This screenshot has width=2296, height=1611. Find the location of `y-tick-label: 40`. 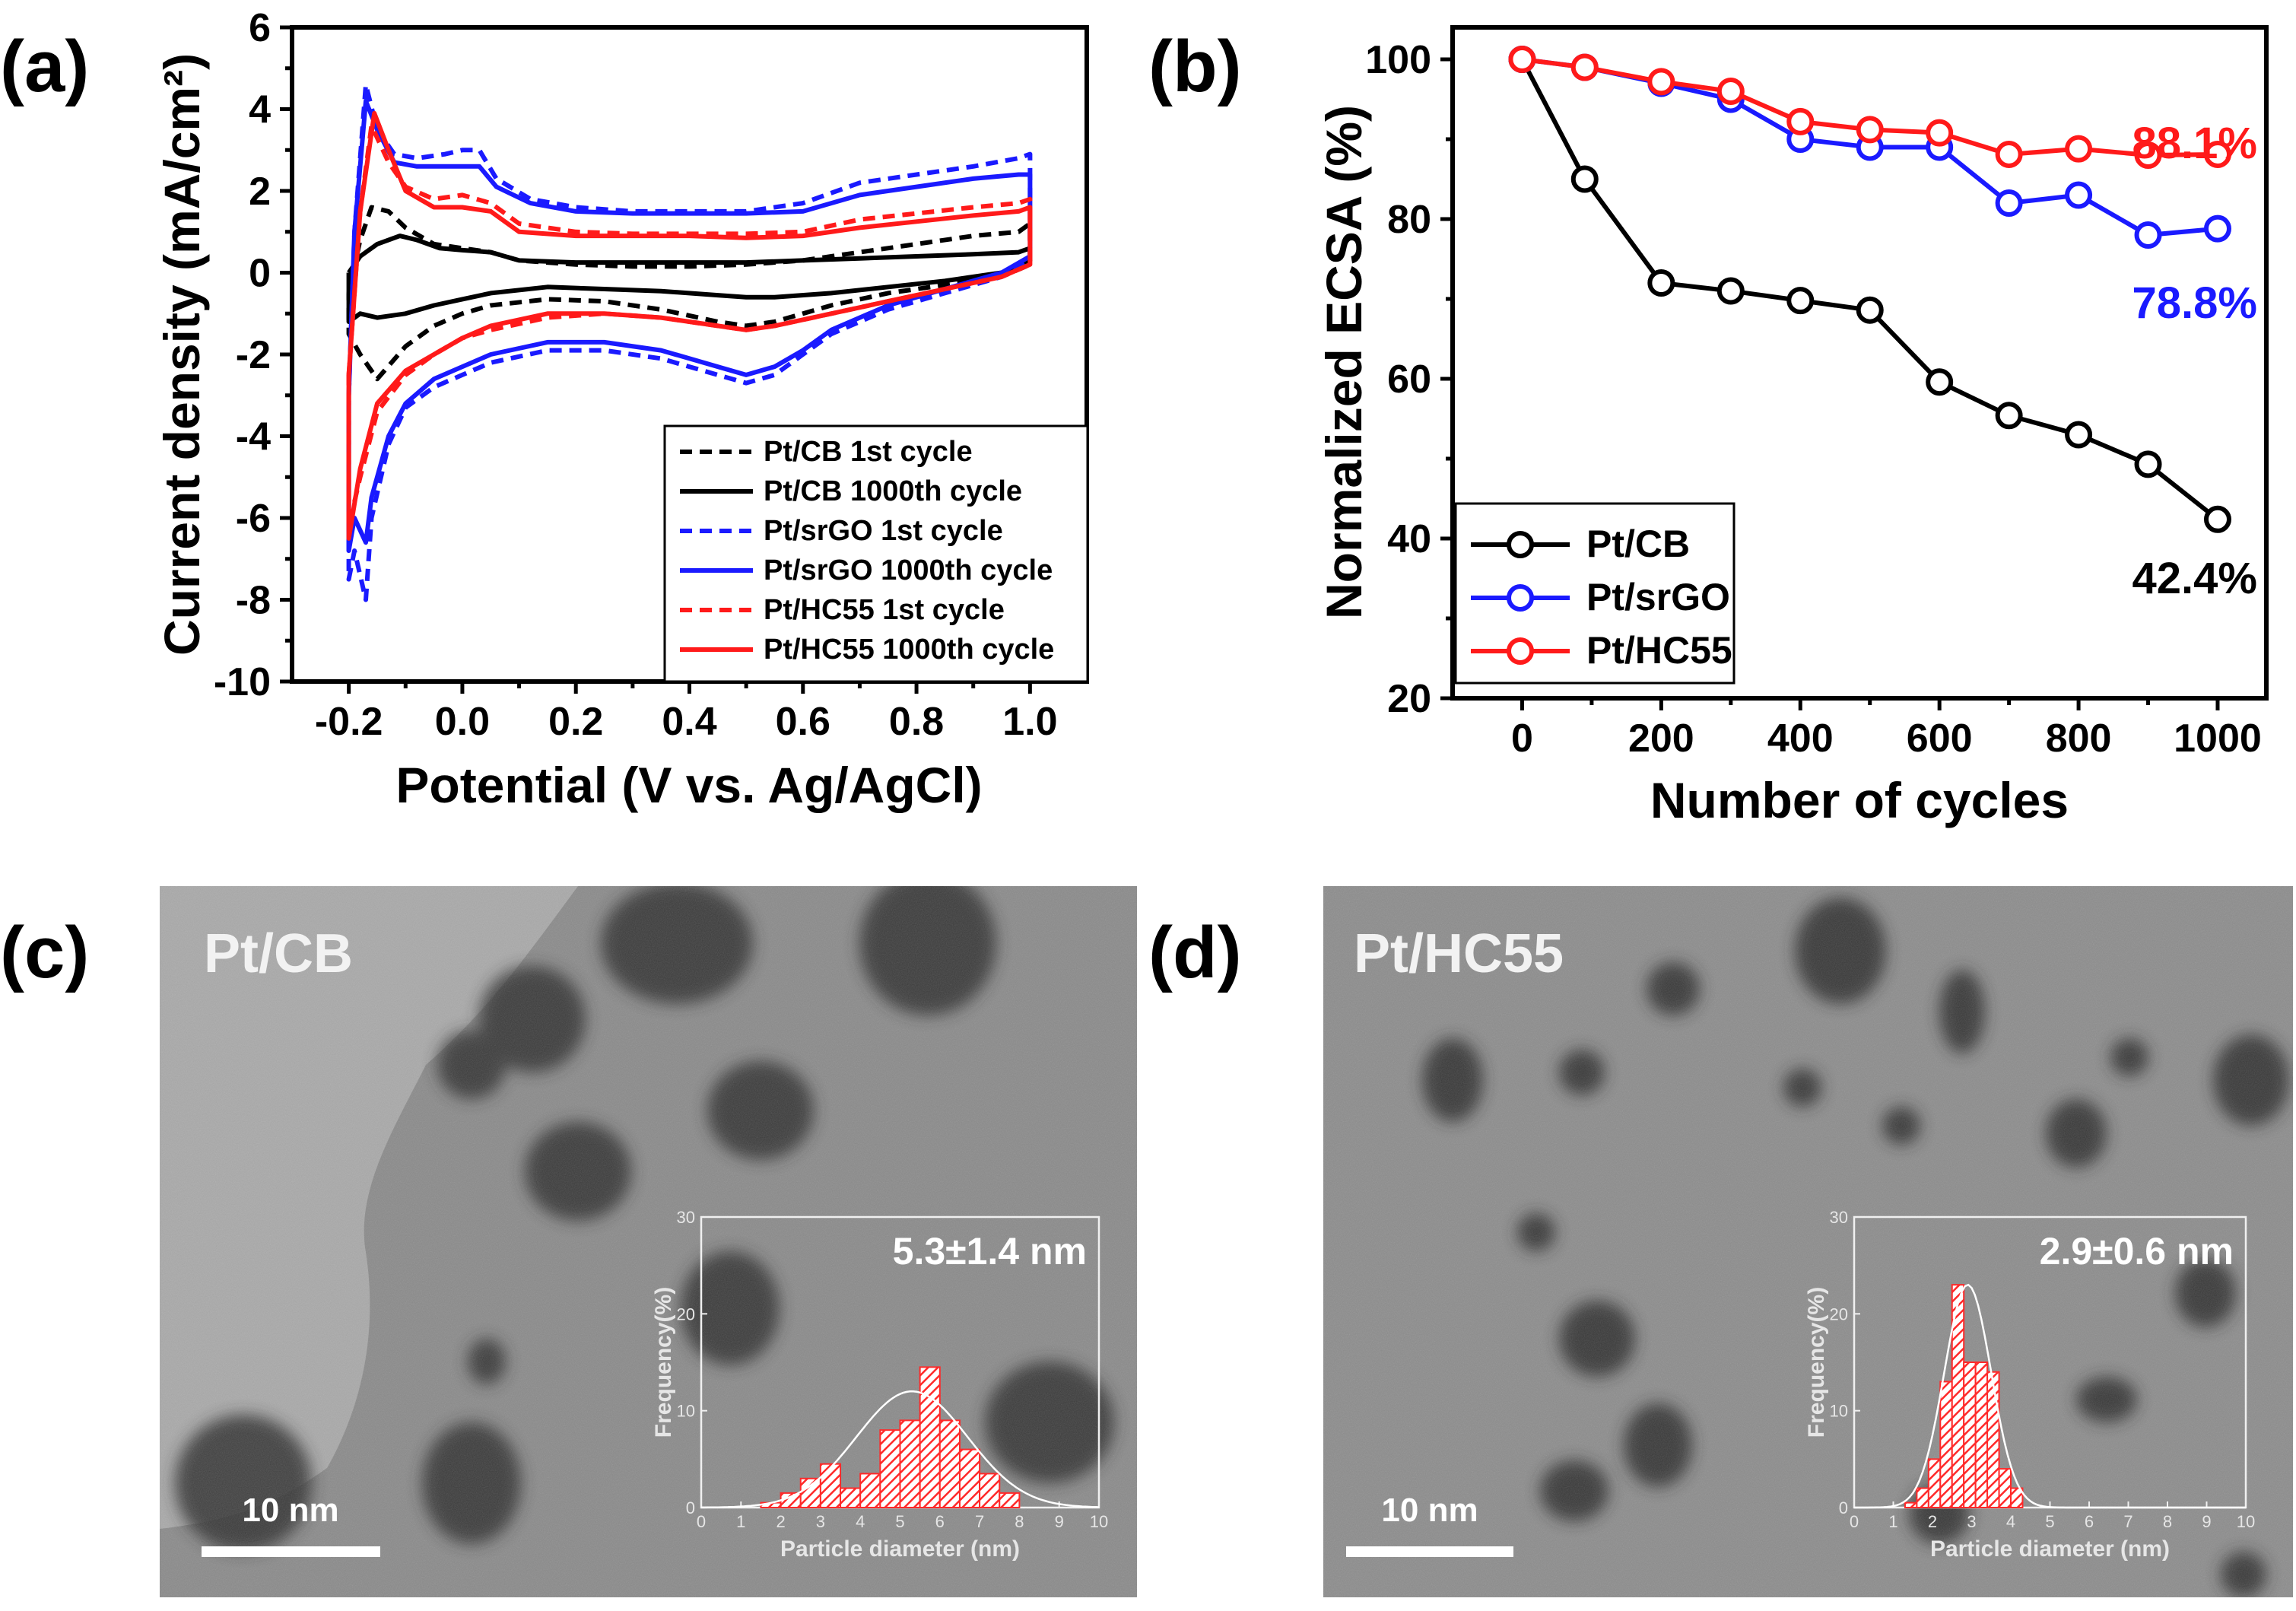

y-tick-label: 40 is located at coordinates (1409, 539).